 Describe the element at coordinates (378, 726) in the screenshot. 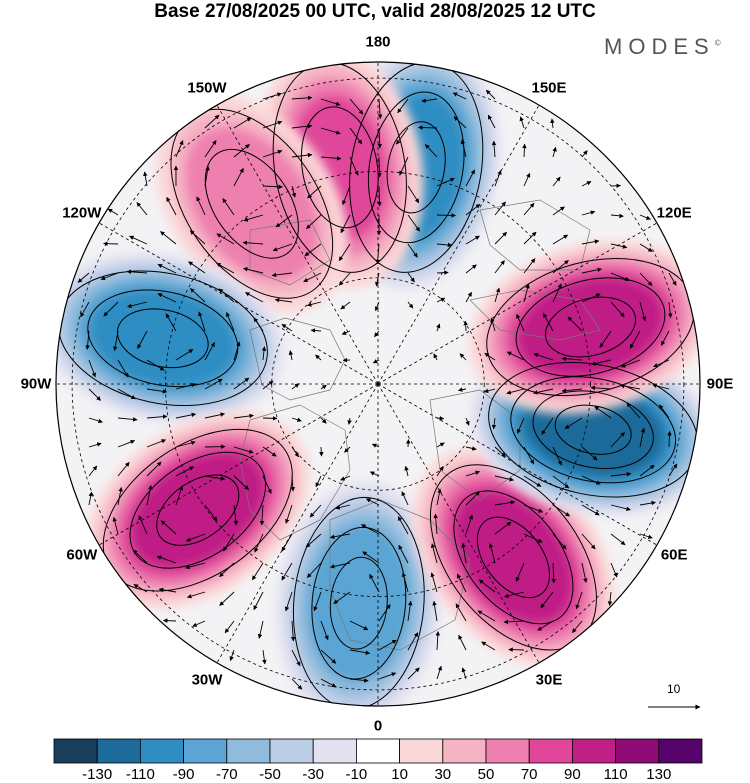

I see `lon-label-0: 0` at that location.